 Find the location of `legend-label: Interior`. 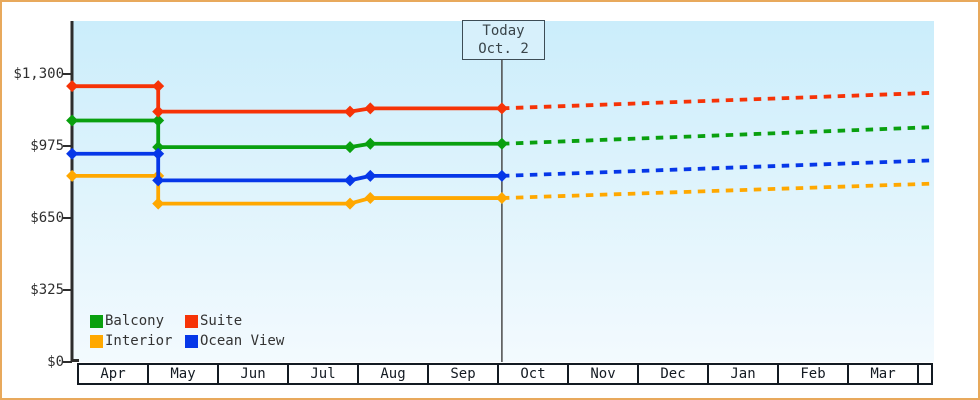

legend-label: Interior is located at coordinates (139, 341).